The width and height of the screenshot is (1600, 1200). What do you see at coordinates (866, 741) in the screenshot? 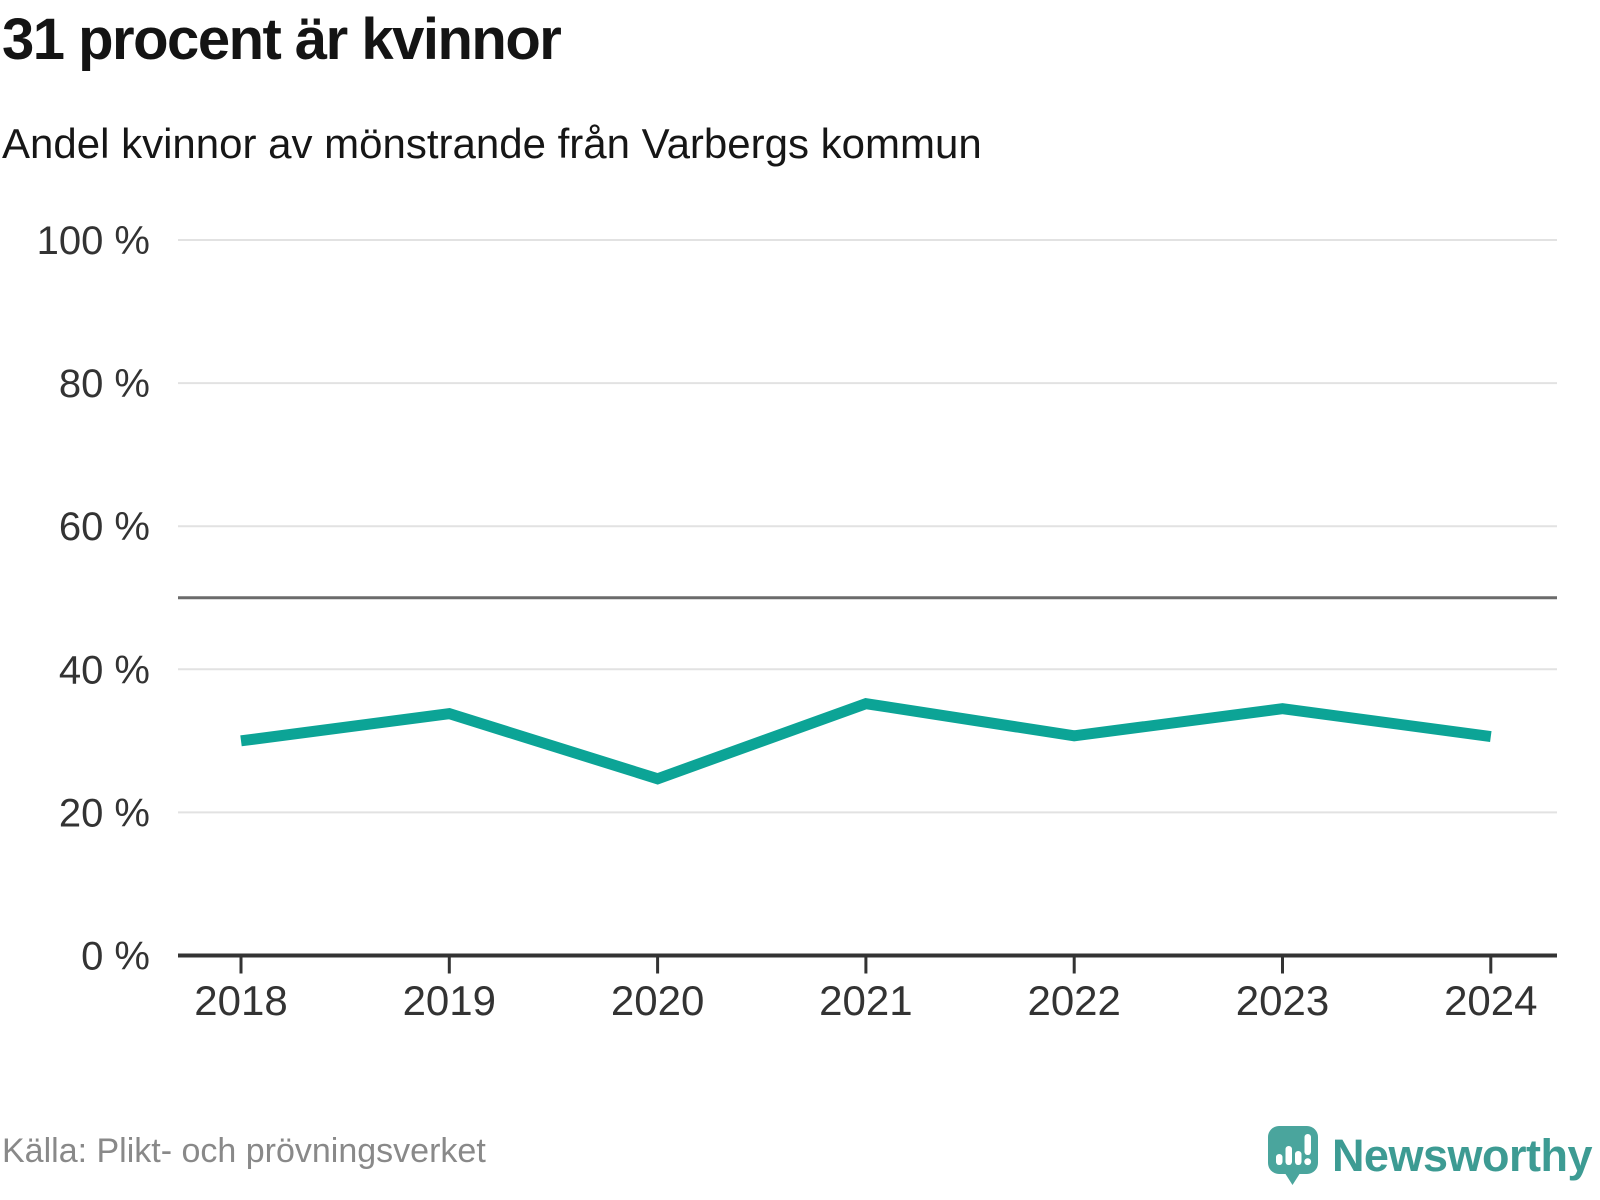
I see `data-line-andel-kvinnor` at bounding box center [866, 741].